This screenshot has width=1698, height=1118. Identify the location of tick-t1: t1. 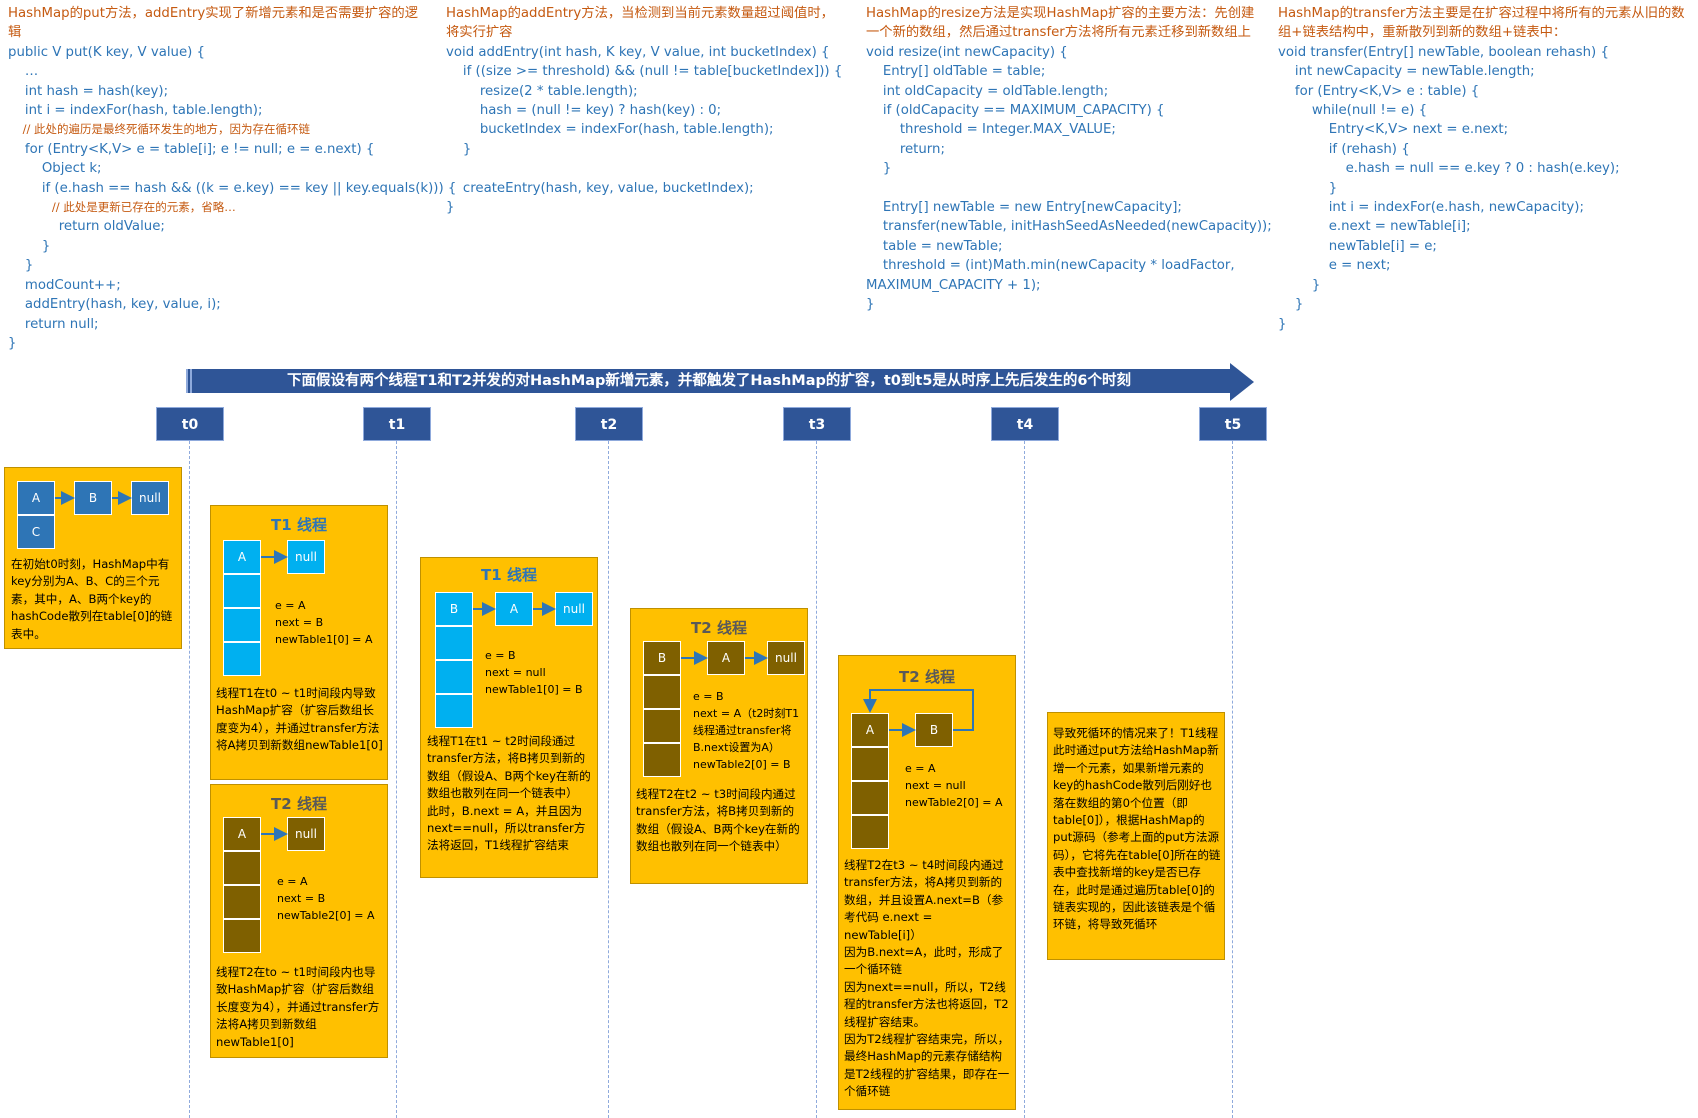
(397, 424).